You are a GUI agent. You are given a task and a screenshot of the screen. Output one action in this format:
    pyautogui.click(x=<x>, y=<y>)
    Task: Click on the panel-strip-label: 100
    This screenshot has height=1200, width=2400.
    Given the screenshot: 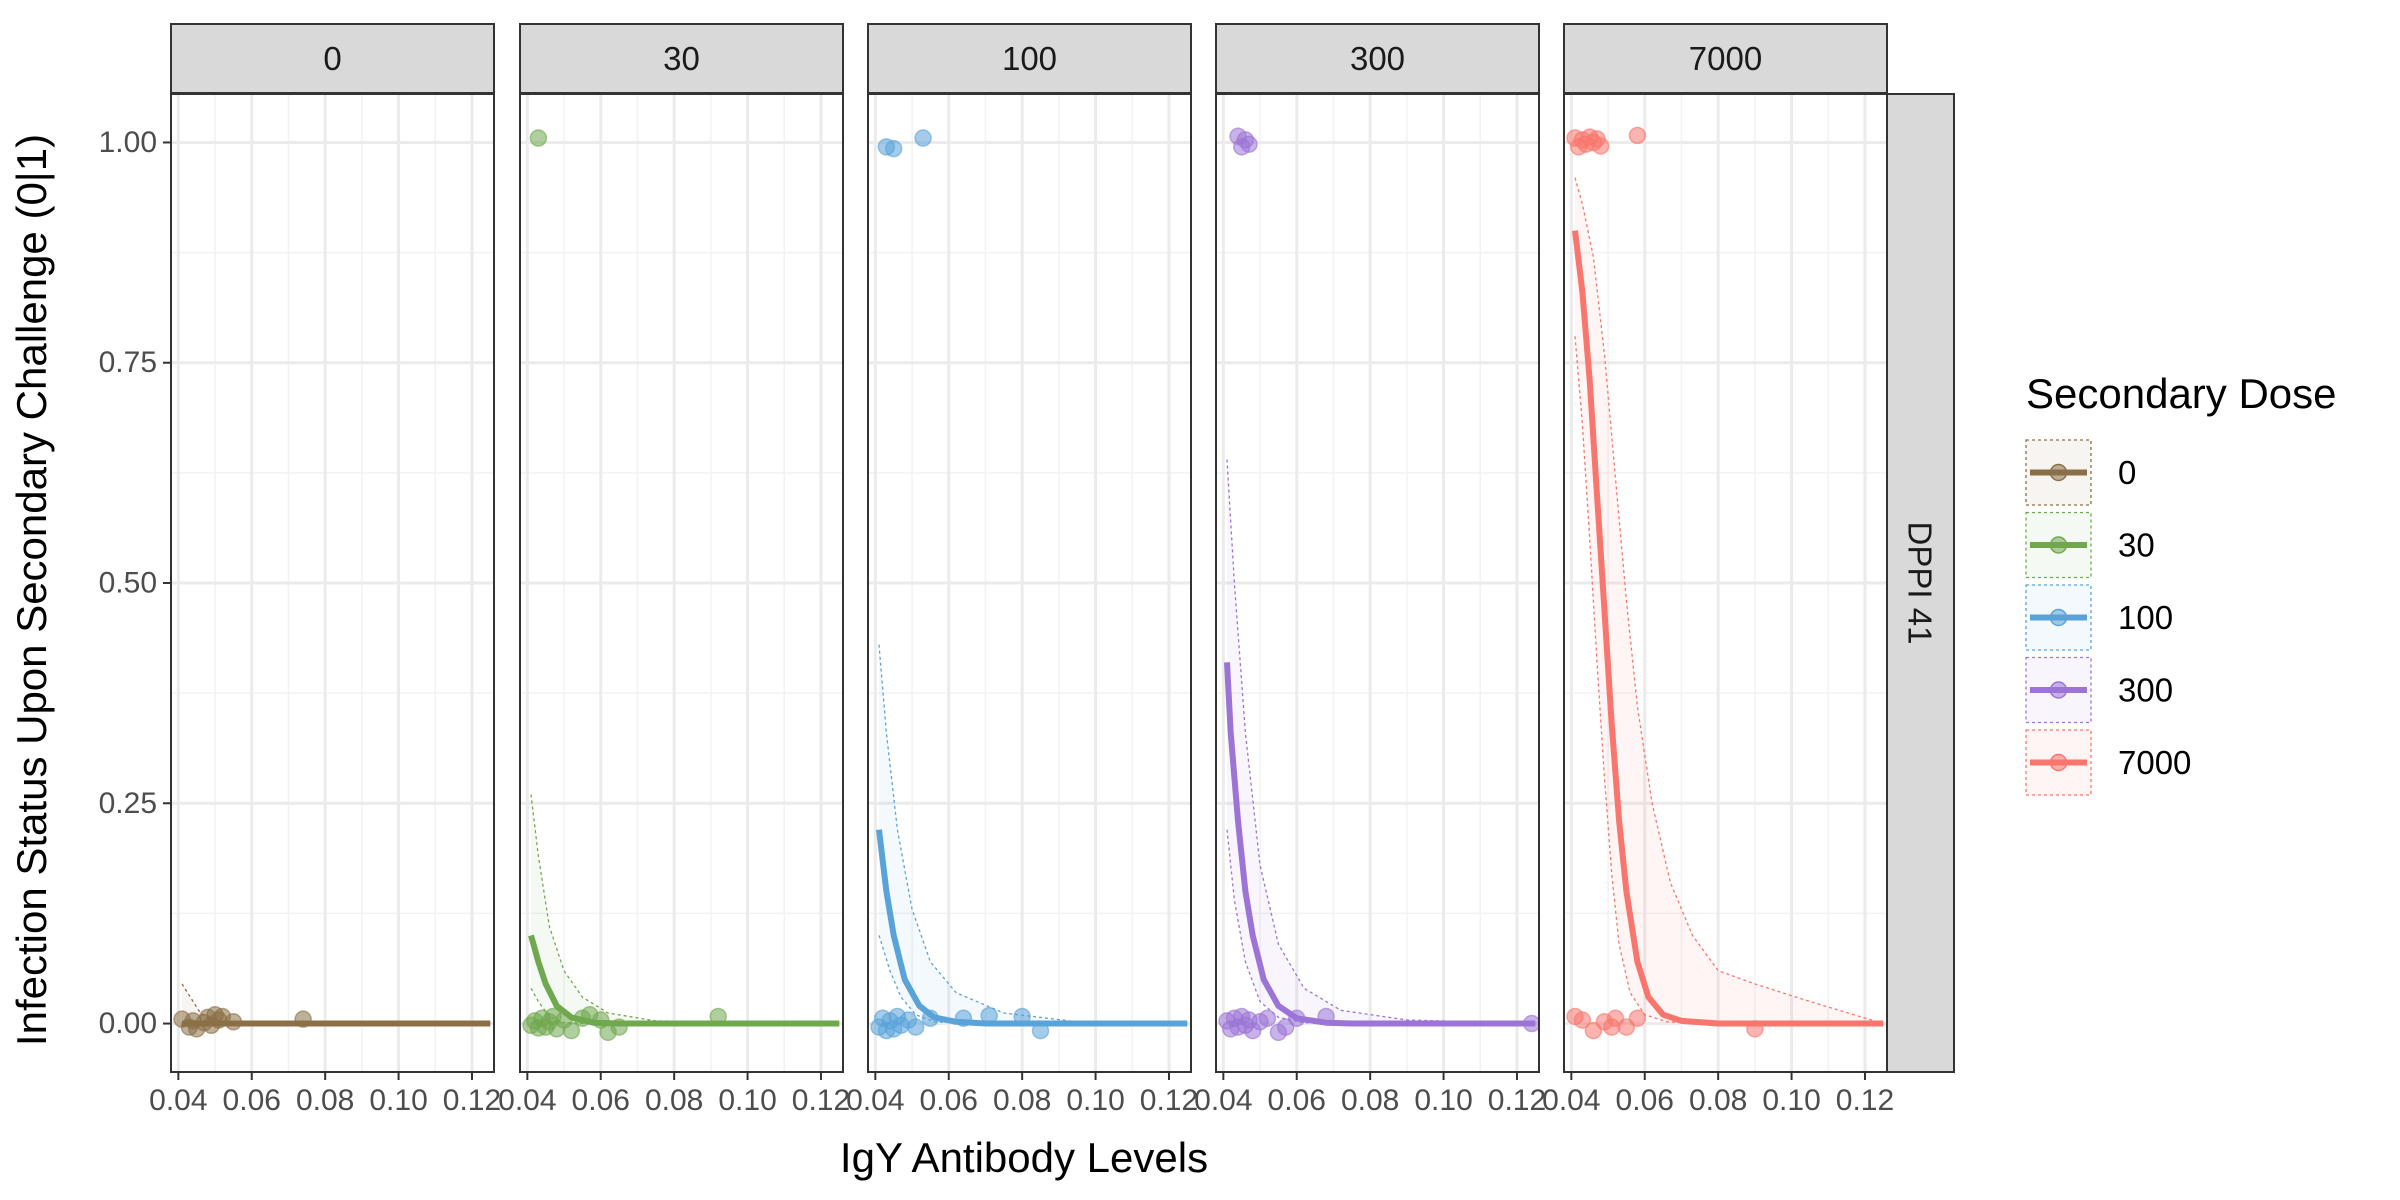 What is the action you would take?
    pyautogui.click(x=1029, y=58)
    